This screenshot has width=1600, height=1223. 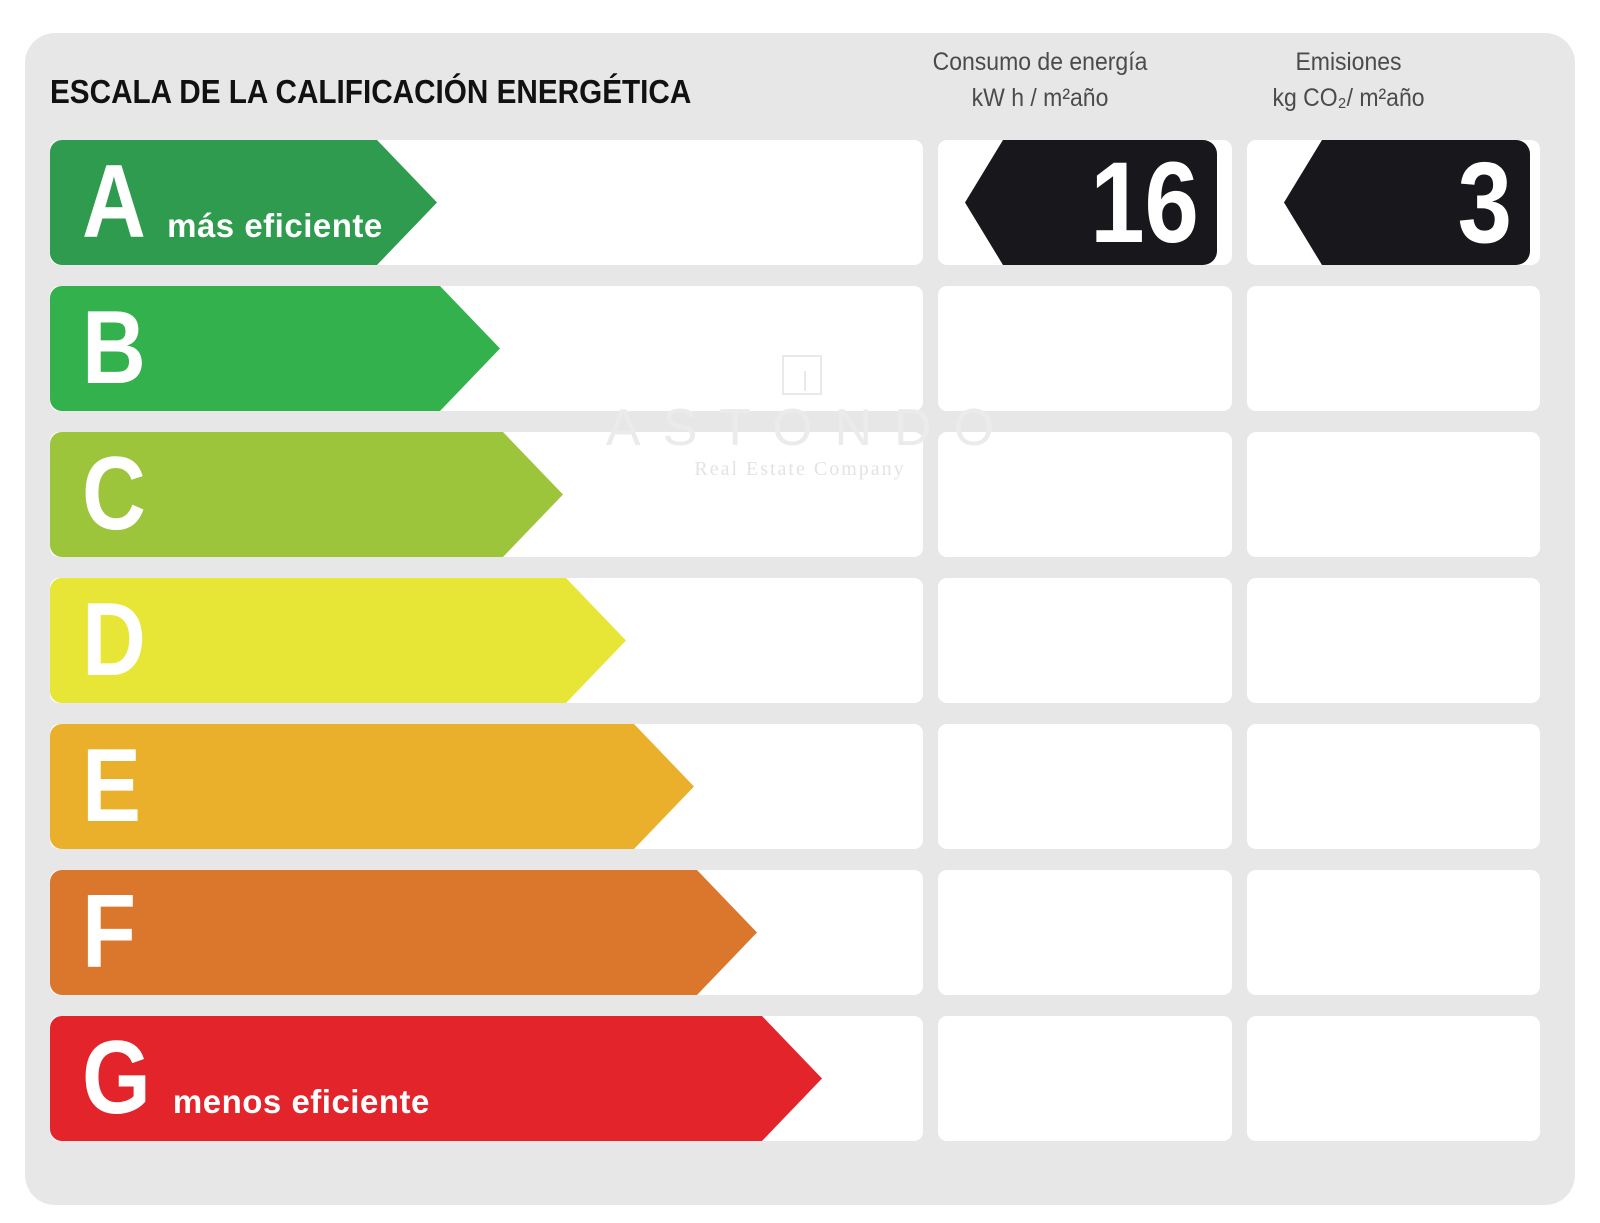 What do you see at coordinates (111, 786) in the screenshot?
I see `rating-letter-e: E` at bounding box center [111, 786].